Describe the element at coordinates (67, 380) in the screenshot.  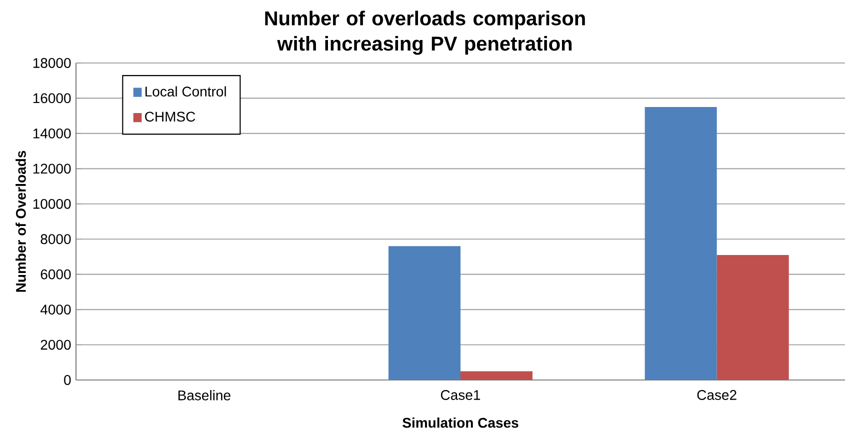
I see `y-tick-label: 0` at that location.